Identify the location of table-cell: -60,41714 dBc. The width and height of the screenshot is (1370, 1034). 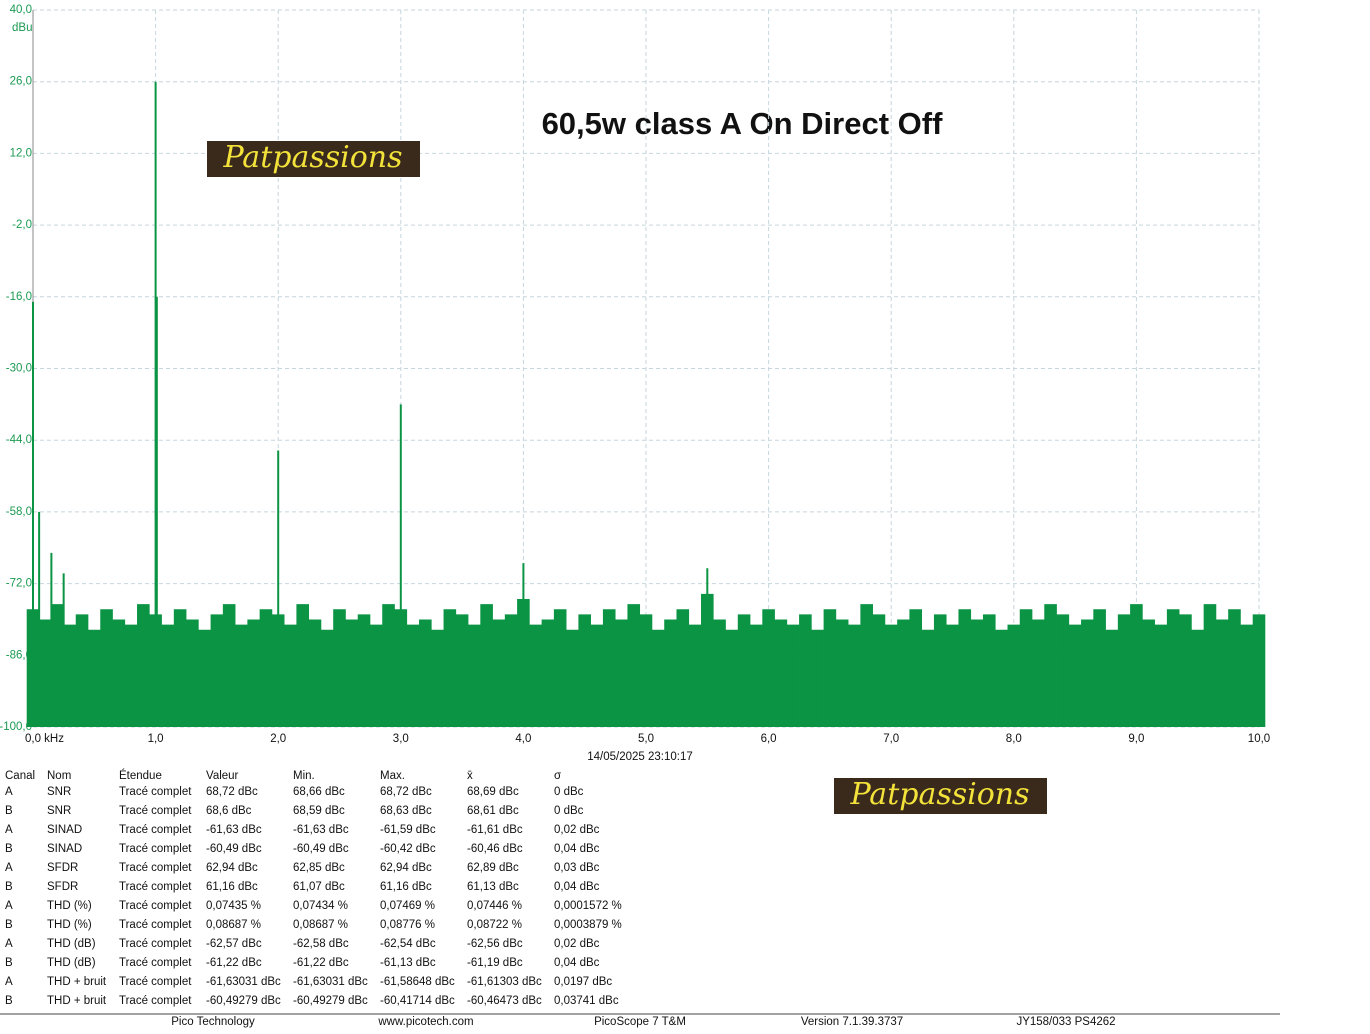
(417, 1001).